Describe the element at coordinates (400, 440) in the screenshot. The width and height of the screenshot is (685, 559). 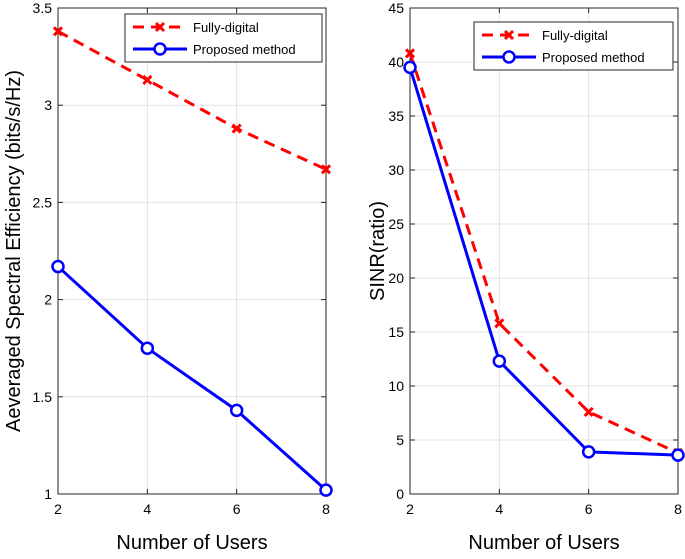
I see `y-tick-label: 5` at that location.